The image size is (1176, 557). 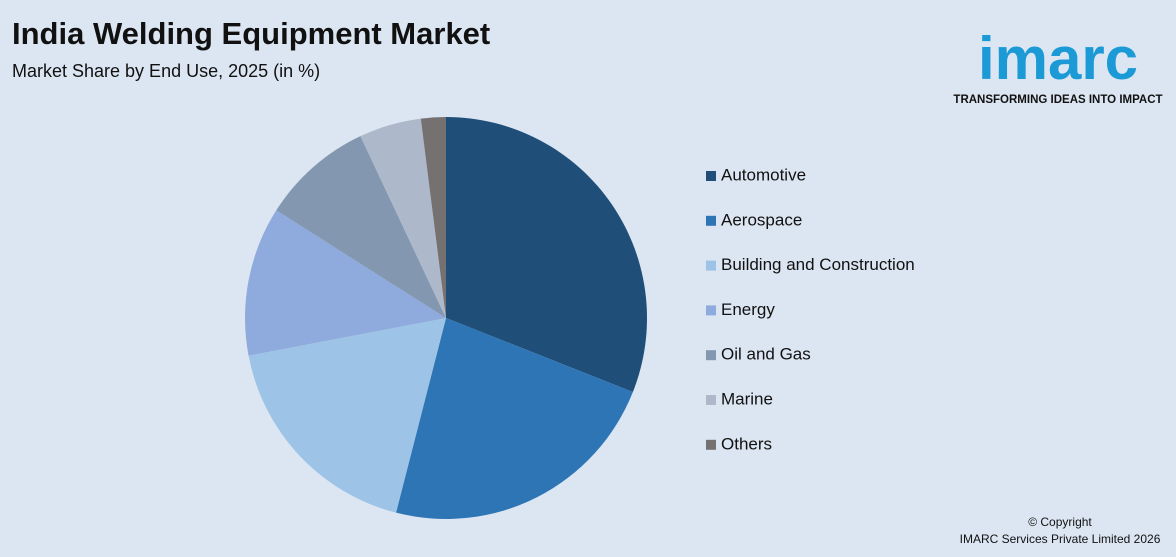 What do you see at coordinates (251, 33) in the screenshot?
I see `chart-title: India Welding Equipment Market` at bounding box center [251, 33].